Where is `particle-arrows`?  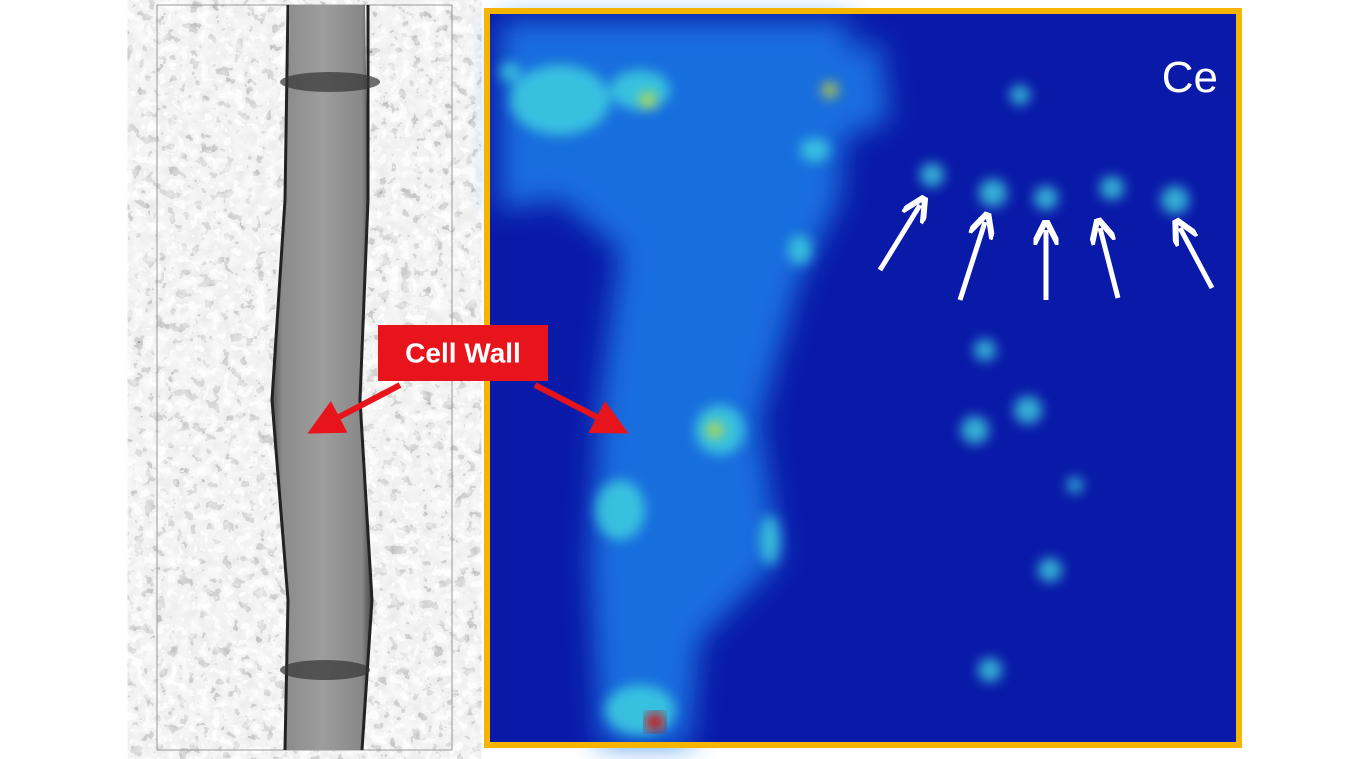
particle-arrows is located at coordinates (1046, 253).